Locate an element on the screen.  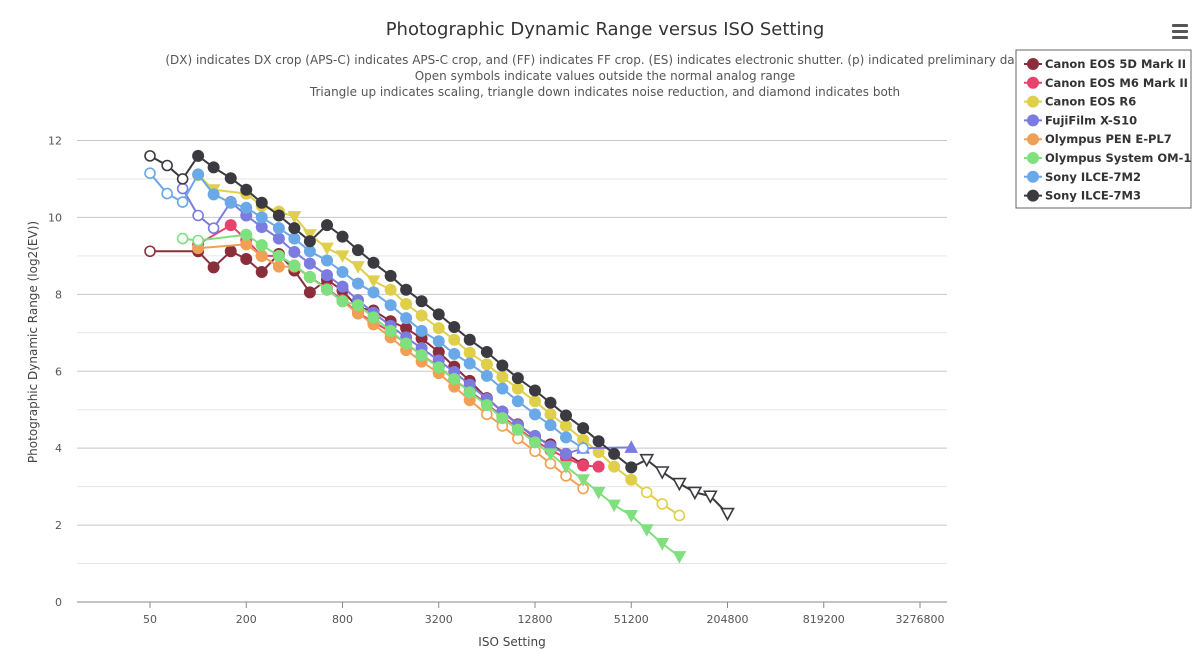
legend-item: Canon EOS R6 is located at coordinates (1080, 102).